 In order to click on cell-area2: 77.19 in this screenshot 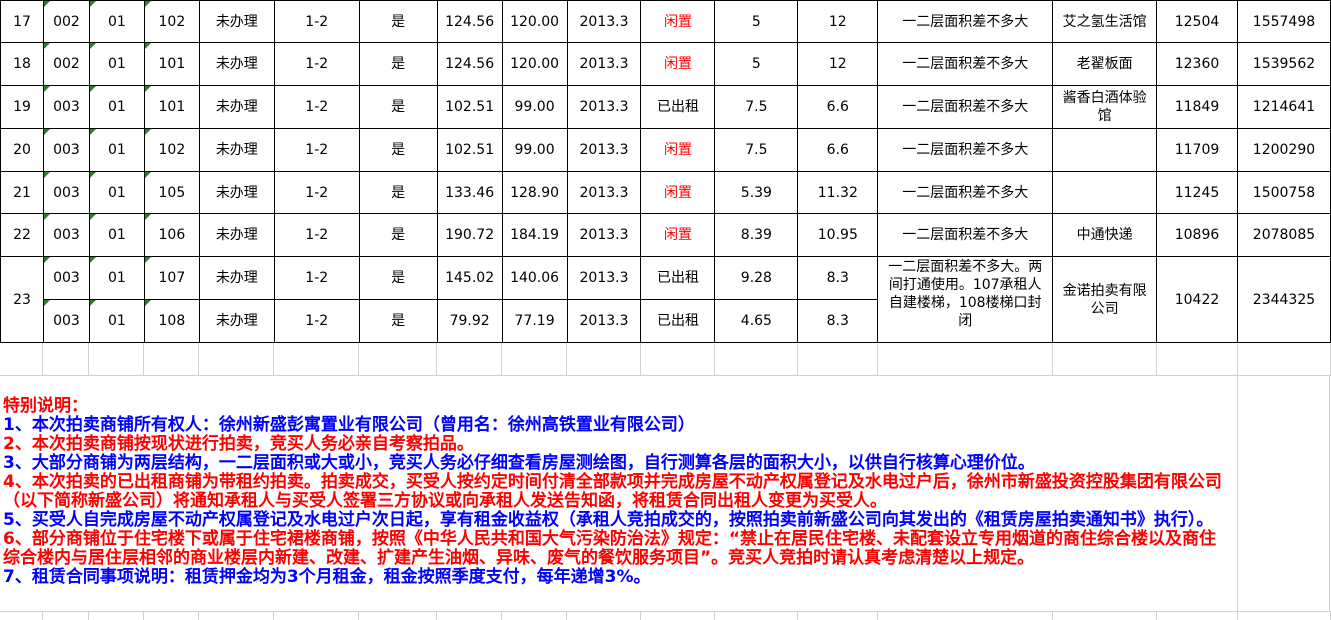, I will do `click(534, 321)`.